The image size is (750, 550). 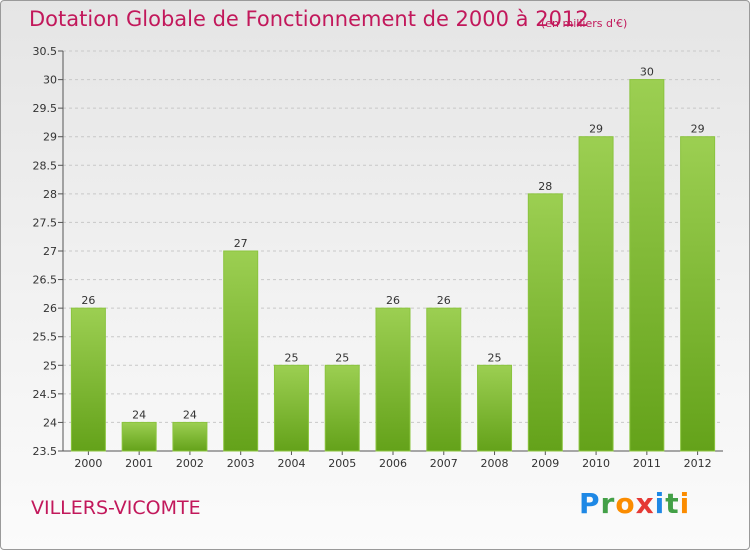 I want to click on y-tick-label: 24, so click(x=50, y=422).